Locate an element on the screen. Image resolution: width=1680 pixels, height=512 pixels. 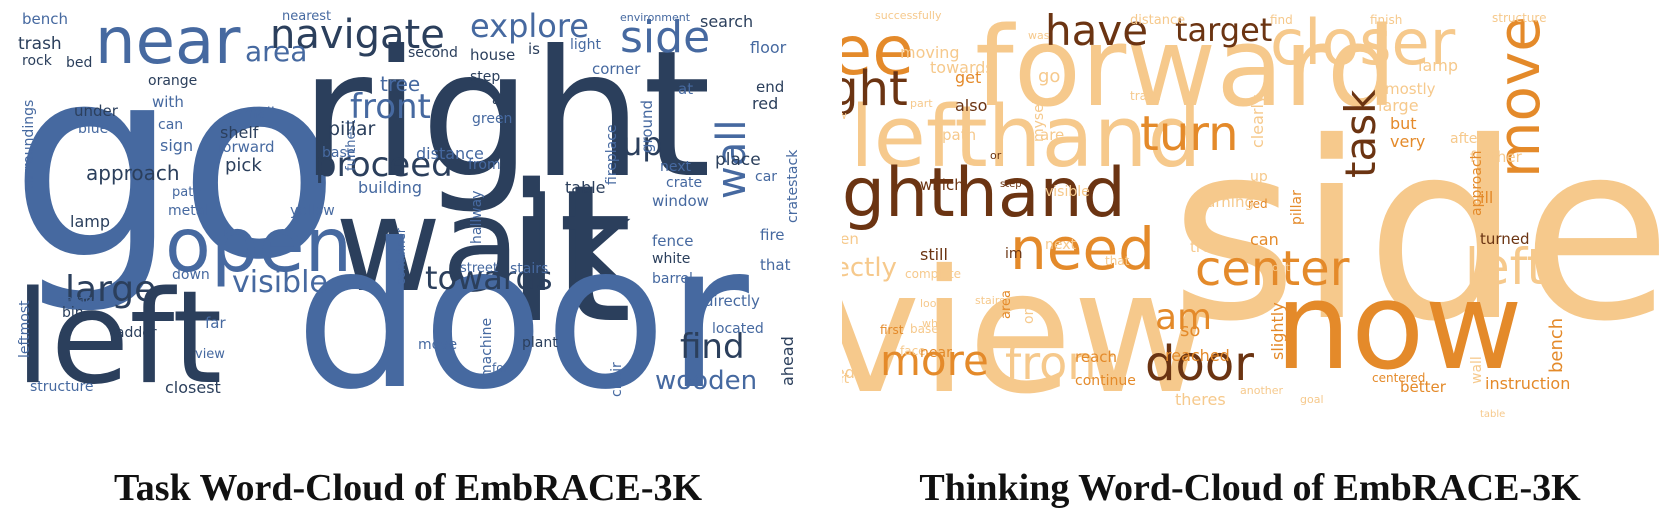
thinking-word-right: right is located at coordinates (875, 89).